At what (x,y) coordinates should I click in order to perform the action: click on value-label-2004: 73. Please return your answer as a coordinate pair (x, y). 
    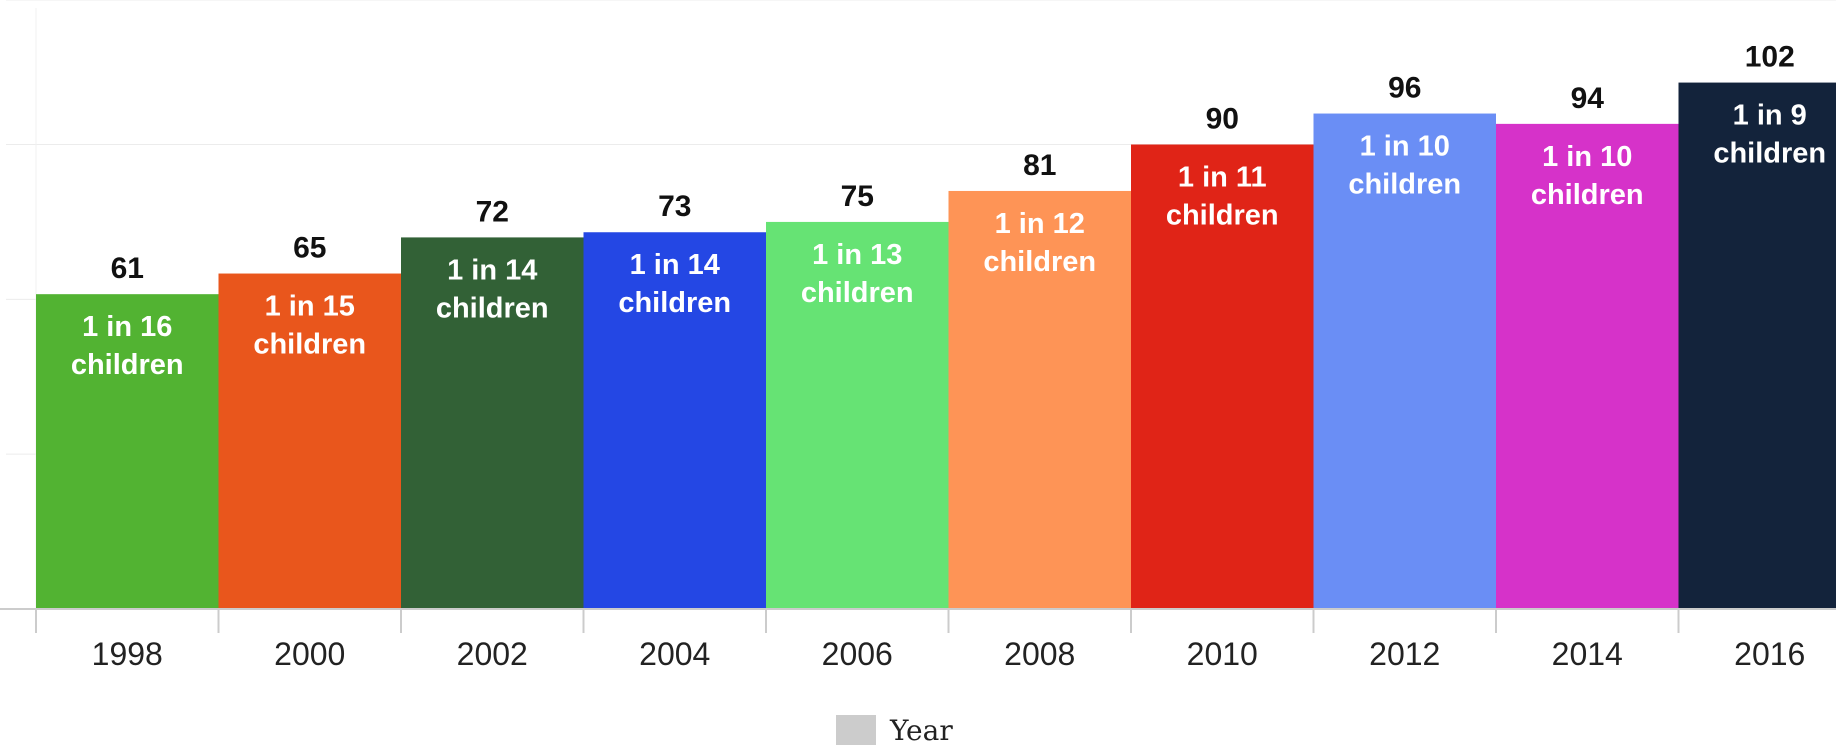
    Looking at the image, I should click on (674, 206).